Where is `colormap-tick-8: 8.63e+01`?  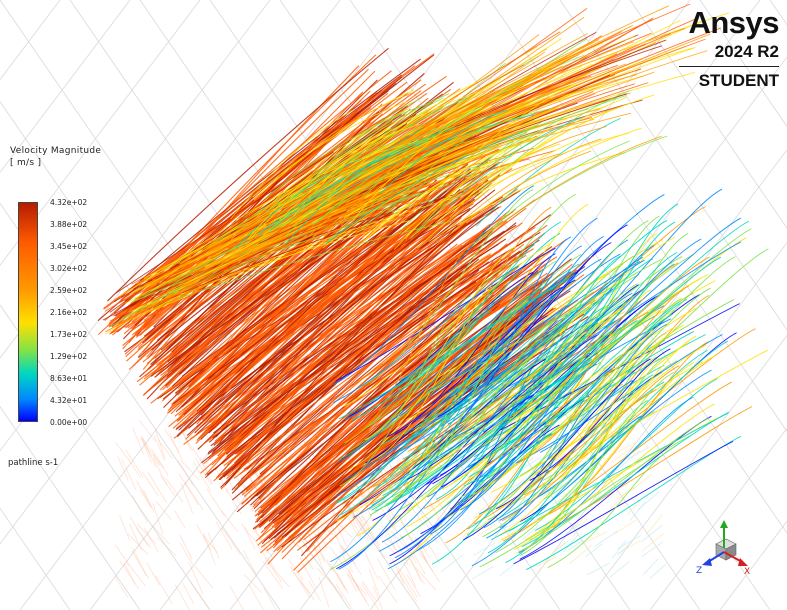
colormap-tick-8: 8.63e+01 is located at coordinates (69, 378).